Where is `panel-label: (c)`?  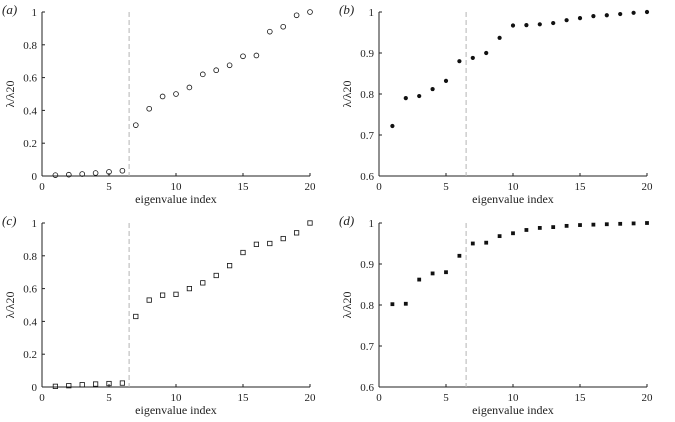 panel-label: (c) is located at coordinates (9, 220).